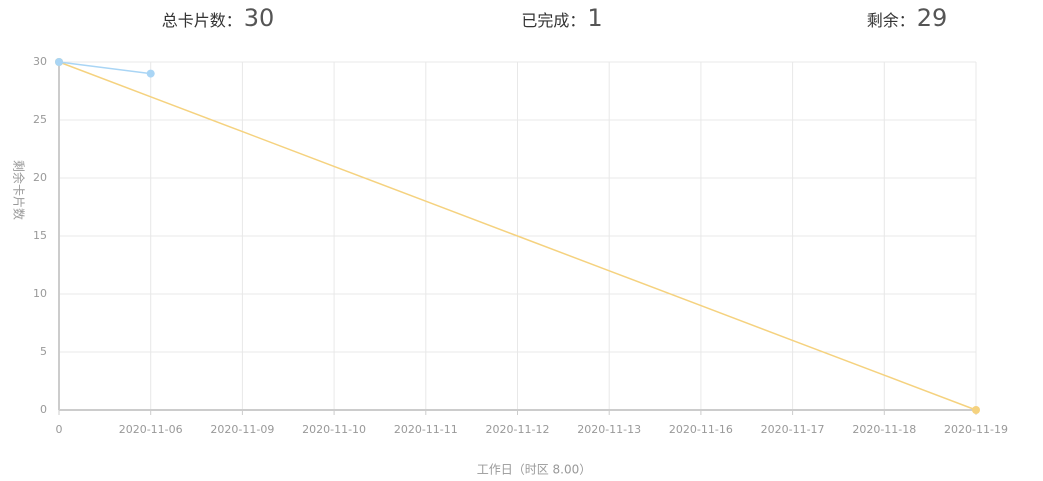  What do you see at coordinates (40, 61) in the screenshot?
I see `y-tick-label: 30` at bounding box center [40, 61].